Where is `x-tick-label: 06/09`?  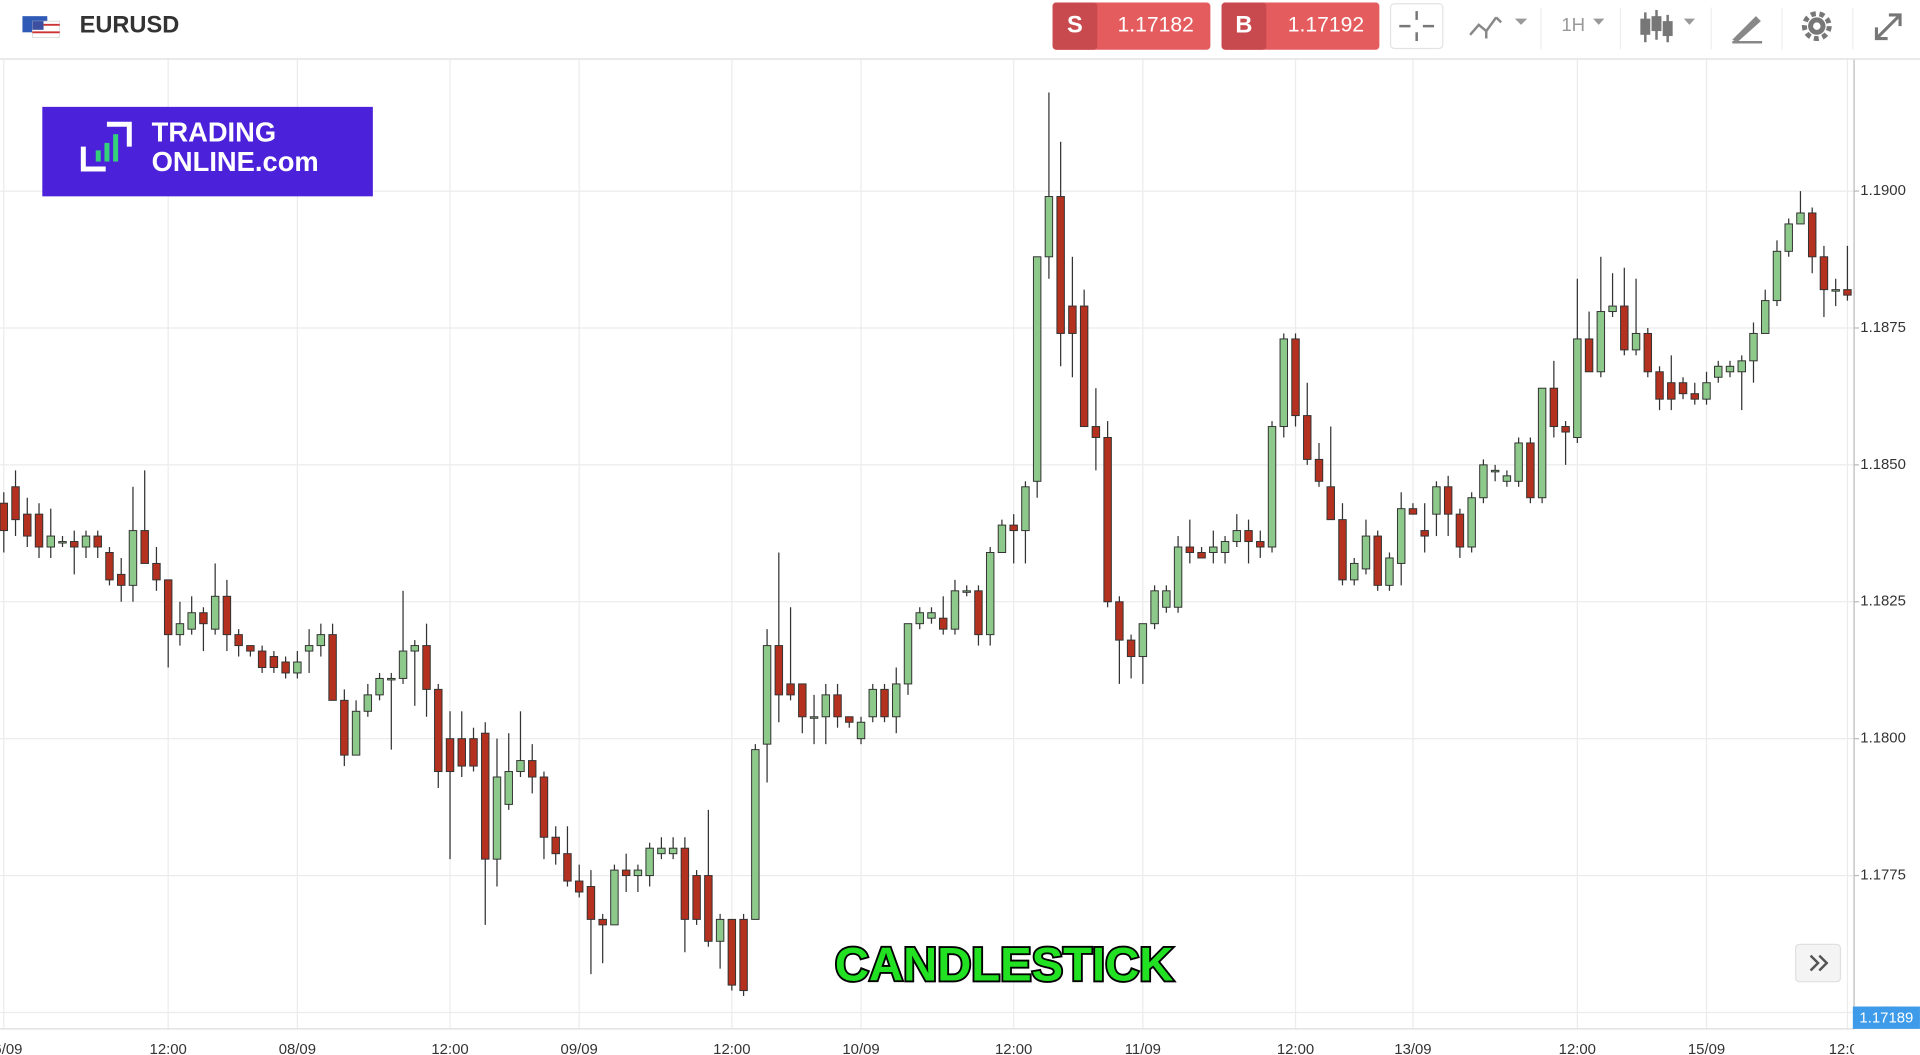
x-tick-label: 06/09 is located at coordinates (11, 1048).